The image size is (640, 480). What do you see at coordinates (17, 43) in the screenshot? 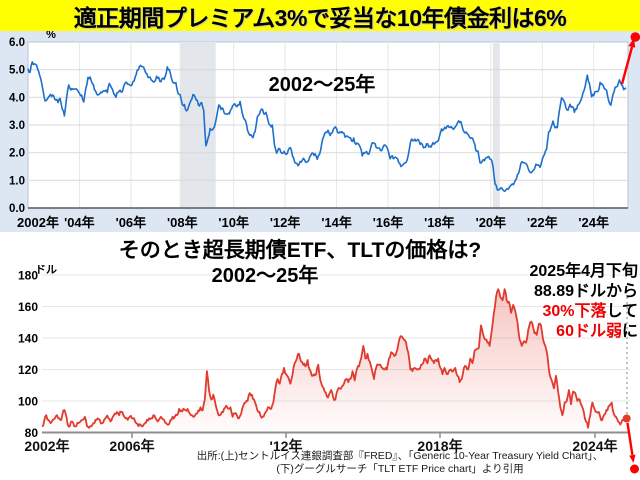
I see `y-tick-label: 6.0` at bounding box center [17, 43].